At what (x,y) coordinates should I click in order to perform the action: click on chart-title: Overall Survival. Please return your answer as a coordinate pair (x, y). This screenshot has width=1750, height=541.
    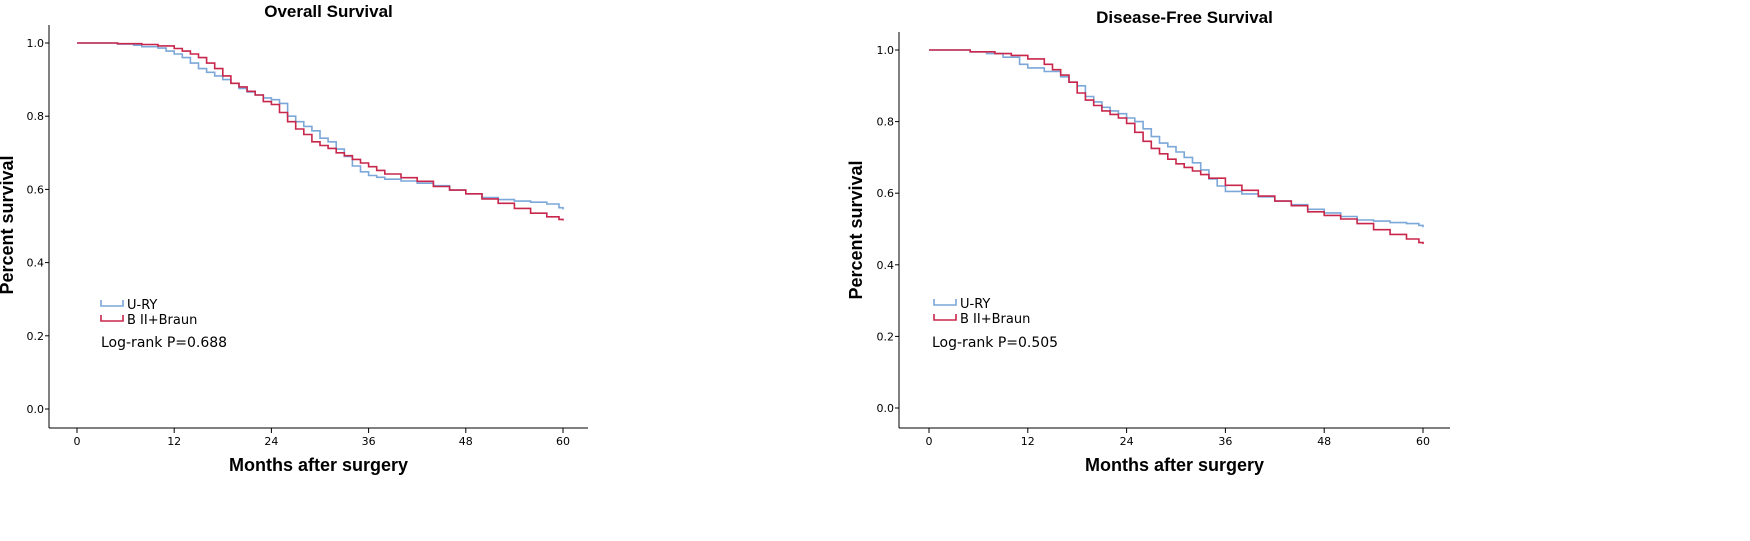
    Looking at the image, I should click on (328, 11).